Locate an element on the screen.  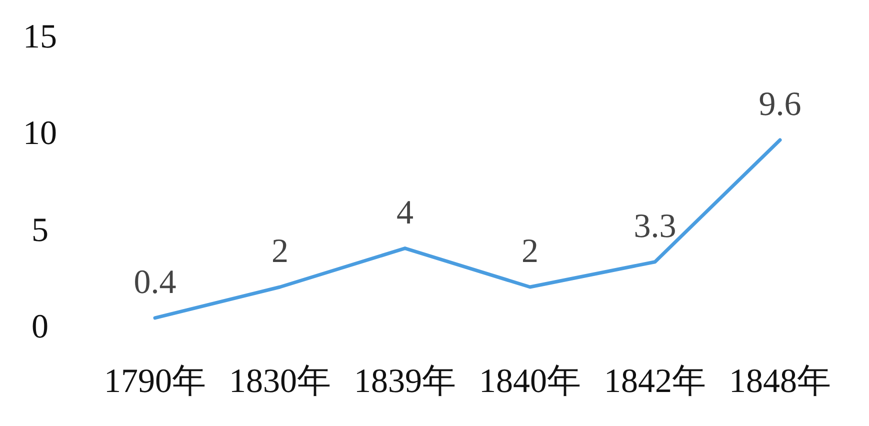
data-label: 0.4 is located at coordinates (155, 282).